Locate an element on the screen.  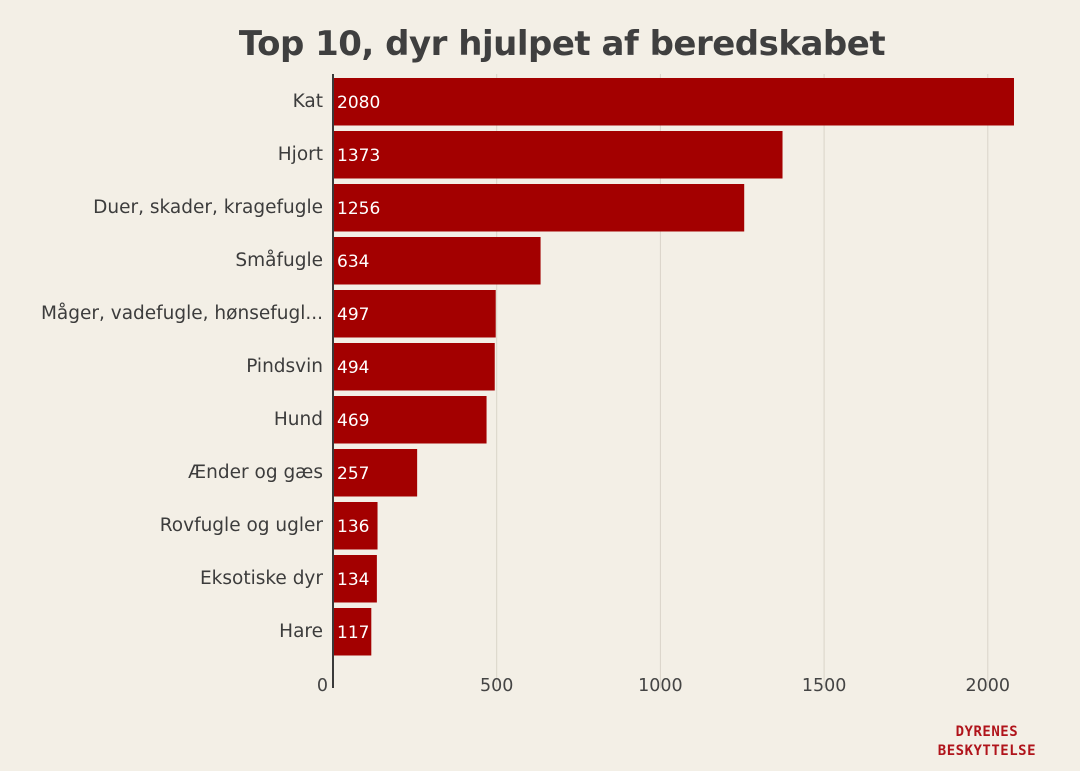
x-tick-label: 500 is located at coordinates (496, 686).